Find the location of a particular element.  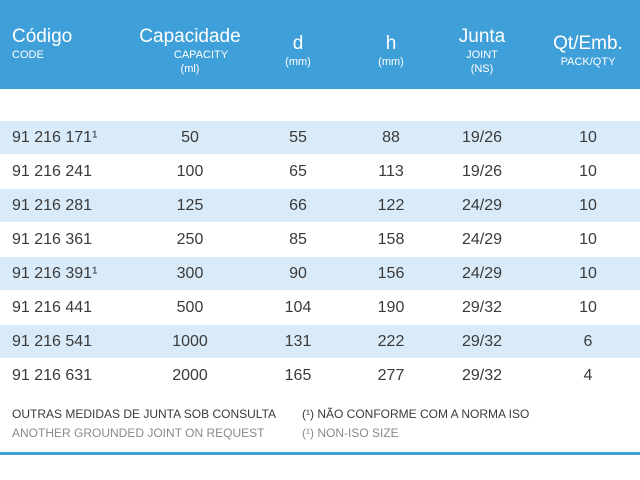

cell-capacity: 500 is located at coordinates (190, 307).